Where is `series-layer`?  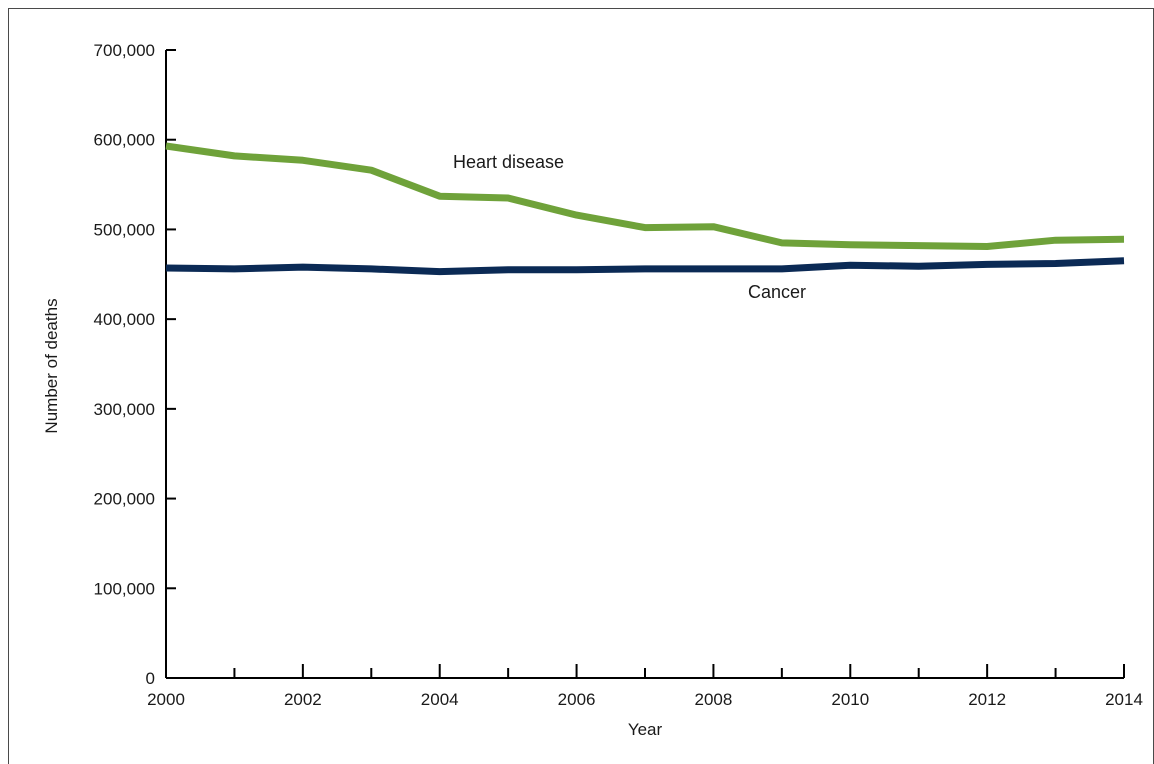 series-layer is located at coordinates (645, 209).